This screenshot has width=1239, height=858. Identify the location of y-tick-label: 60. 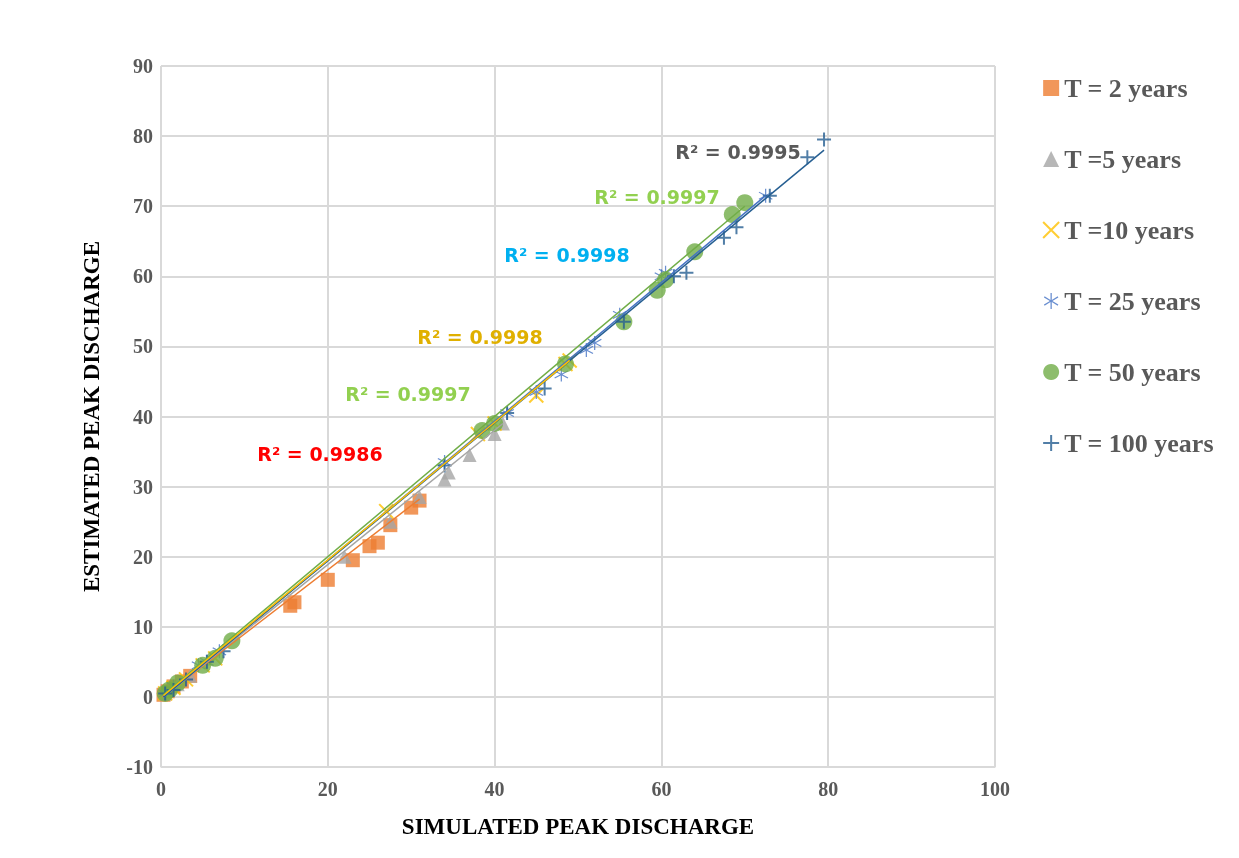
(143, 276).